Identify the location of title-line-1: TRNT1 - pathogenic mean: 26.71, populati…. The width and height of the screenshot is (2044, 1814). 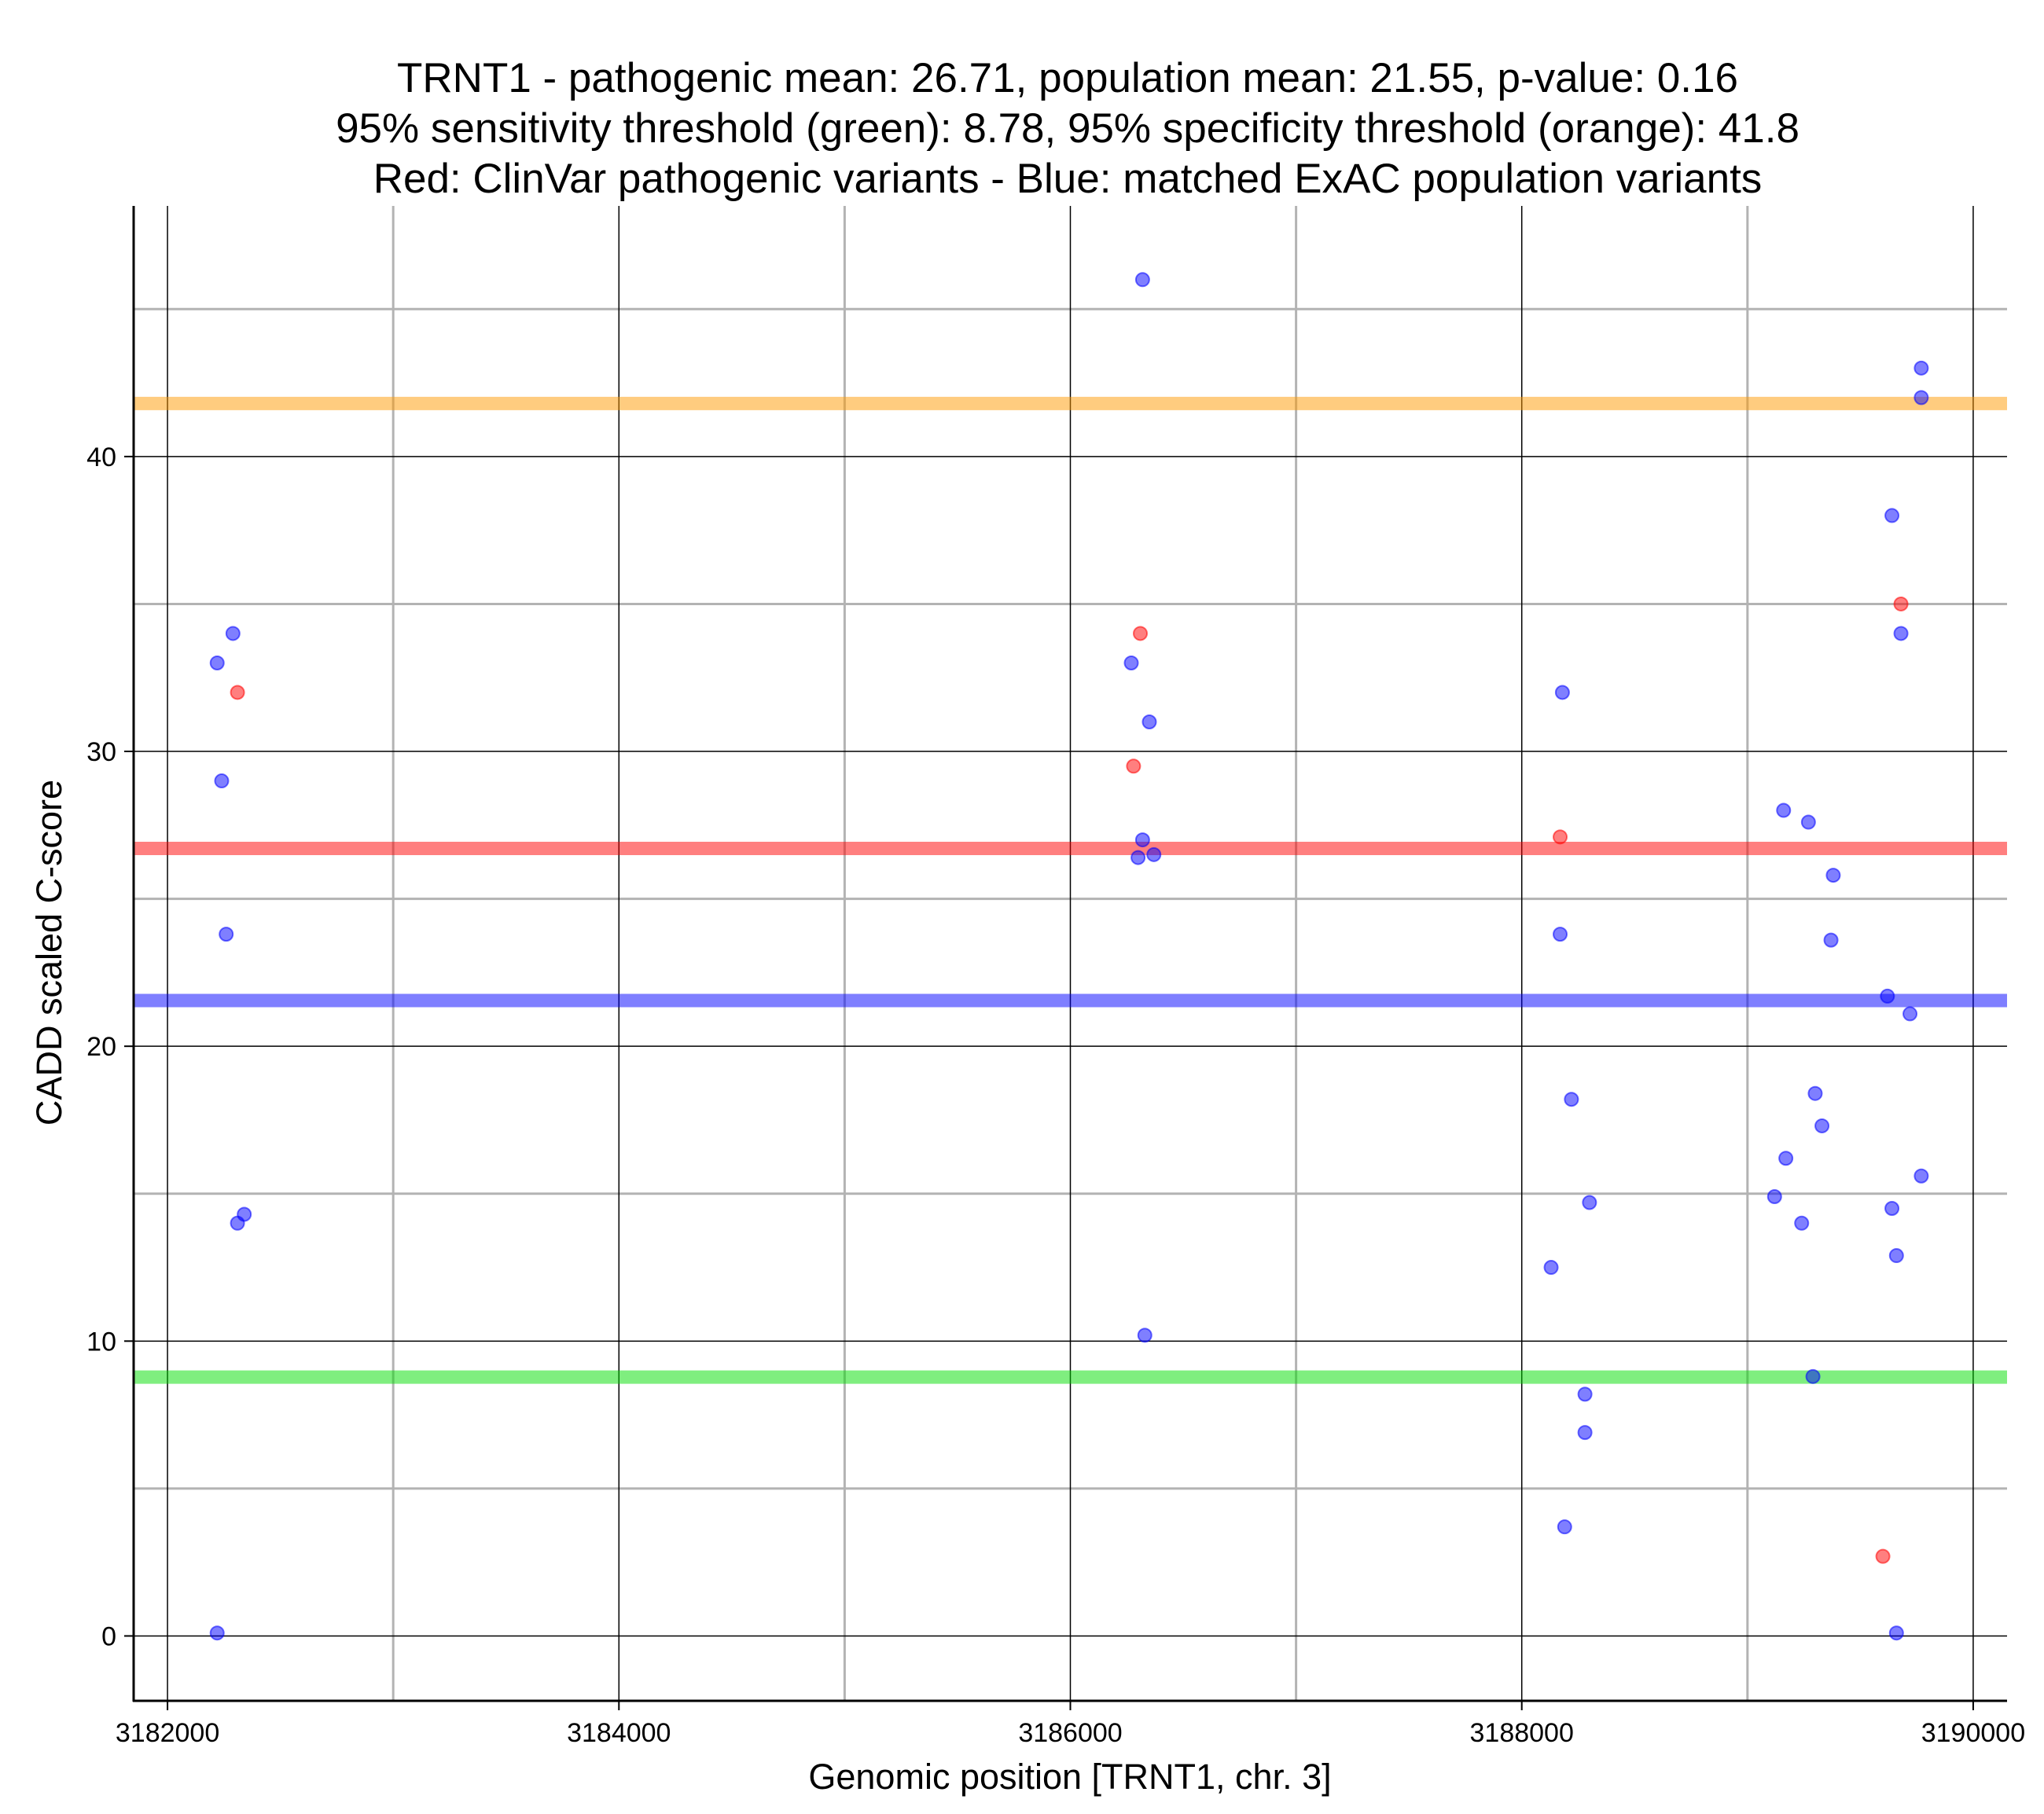
(1067, 78).